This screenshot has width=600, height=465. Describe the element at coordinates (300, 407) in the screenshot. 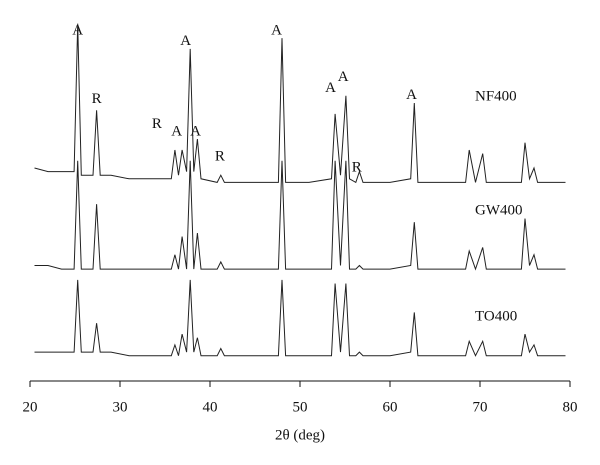

I see `x-tick-label: 50` at that location.